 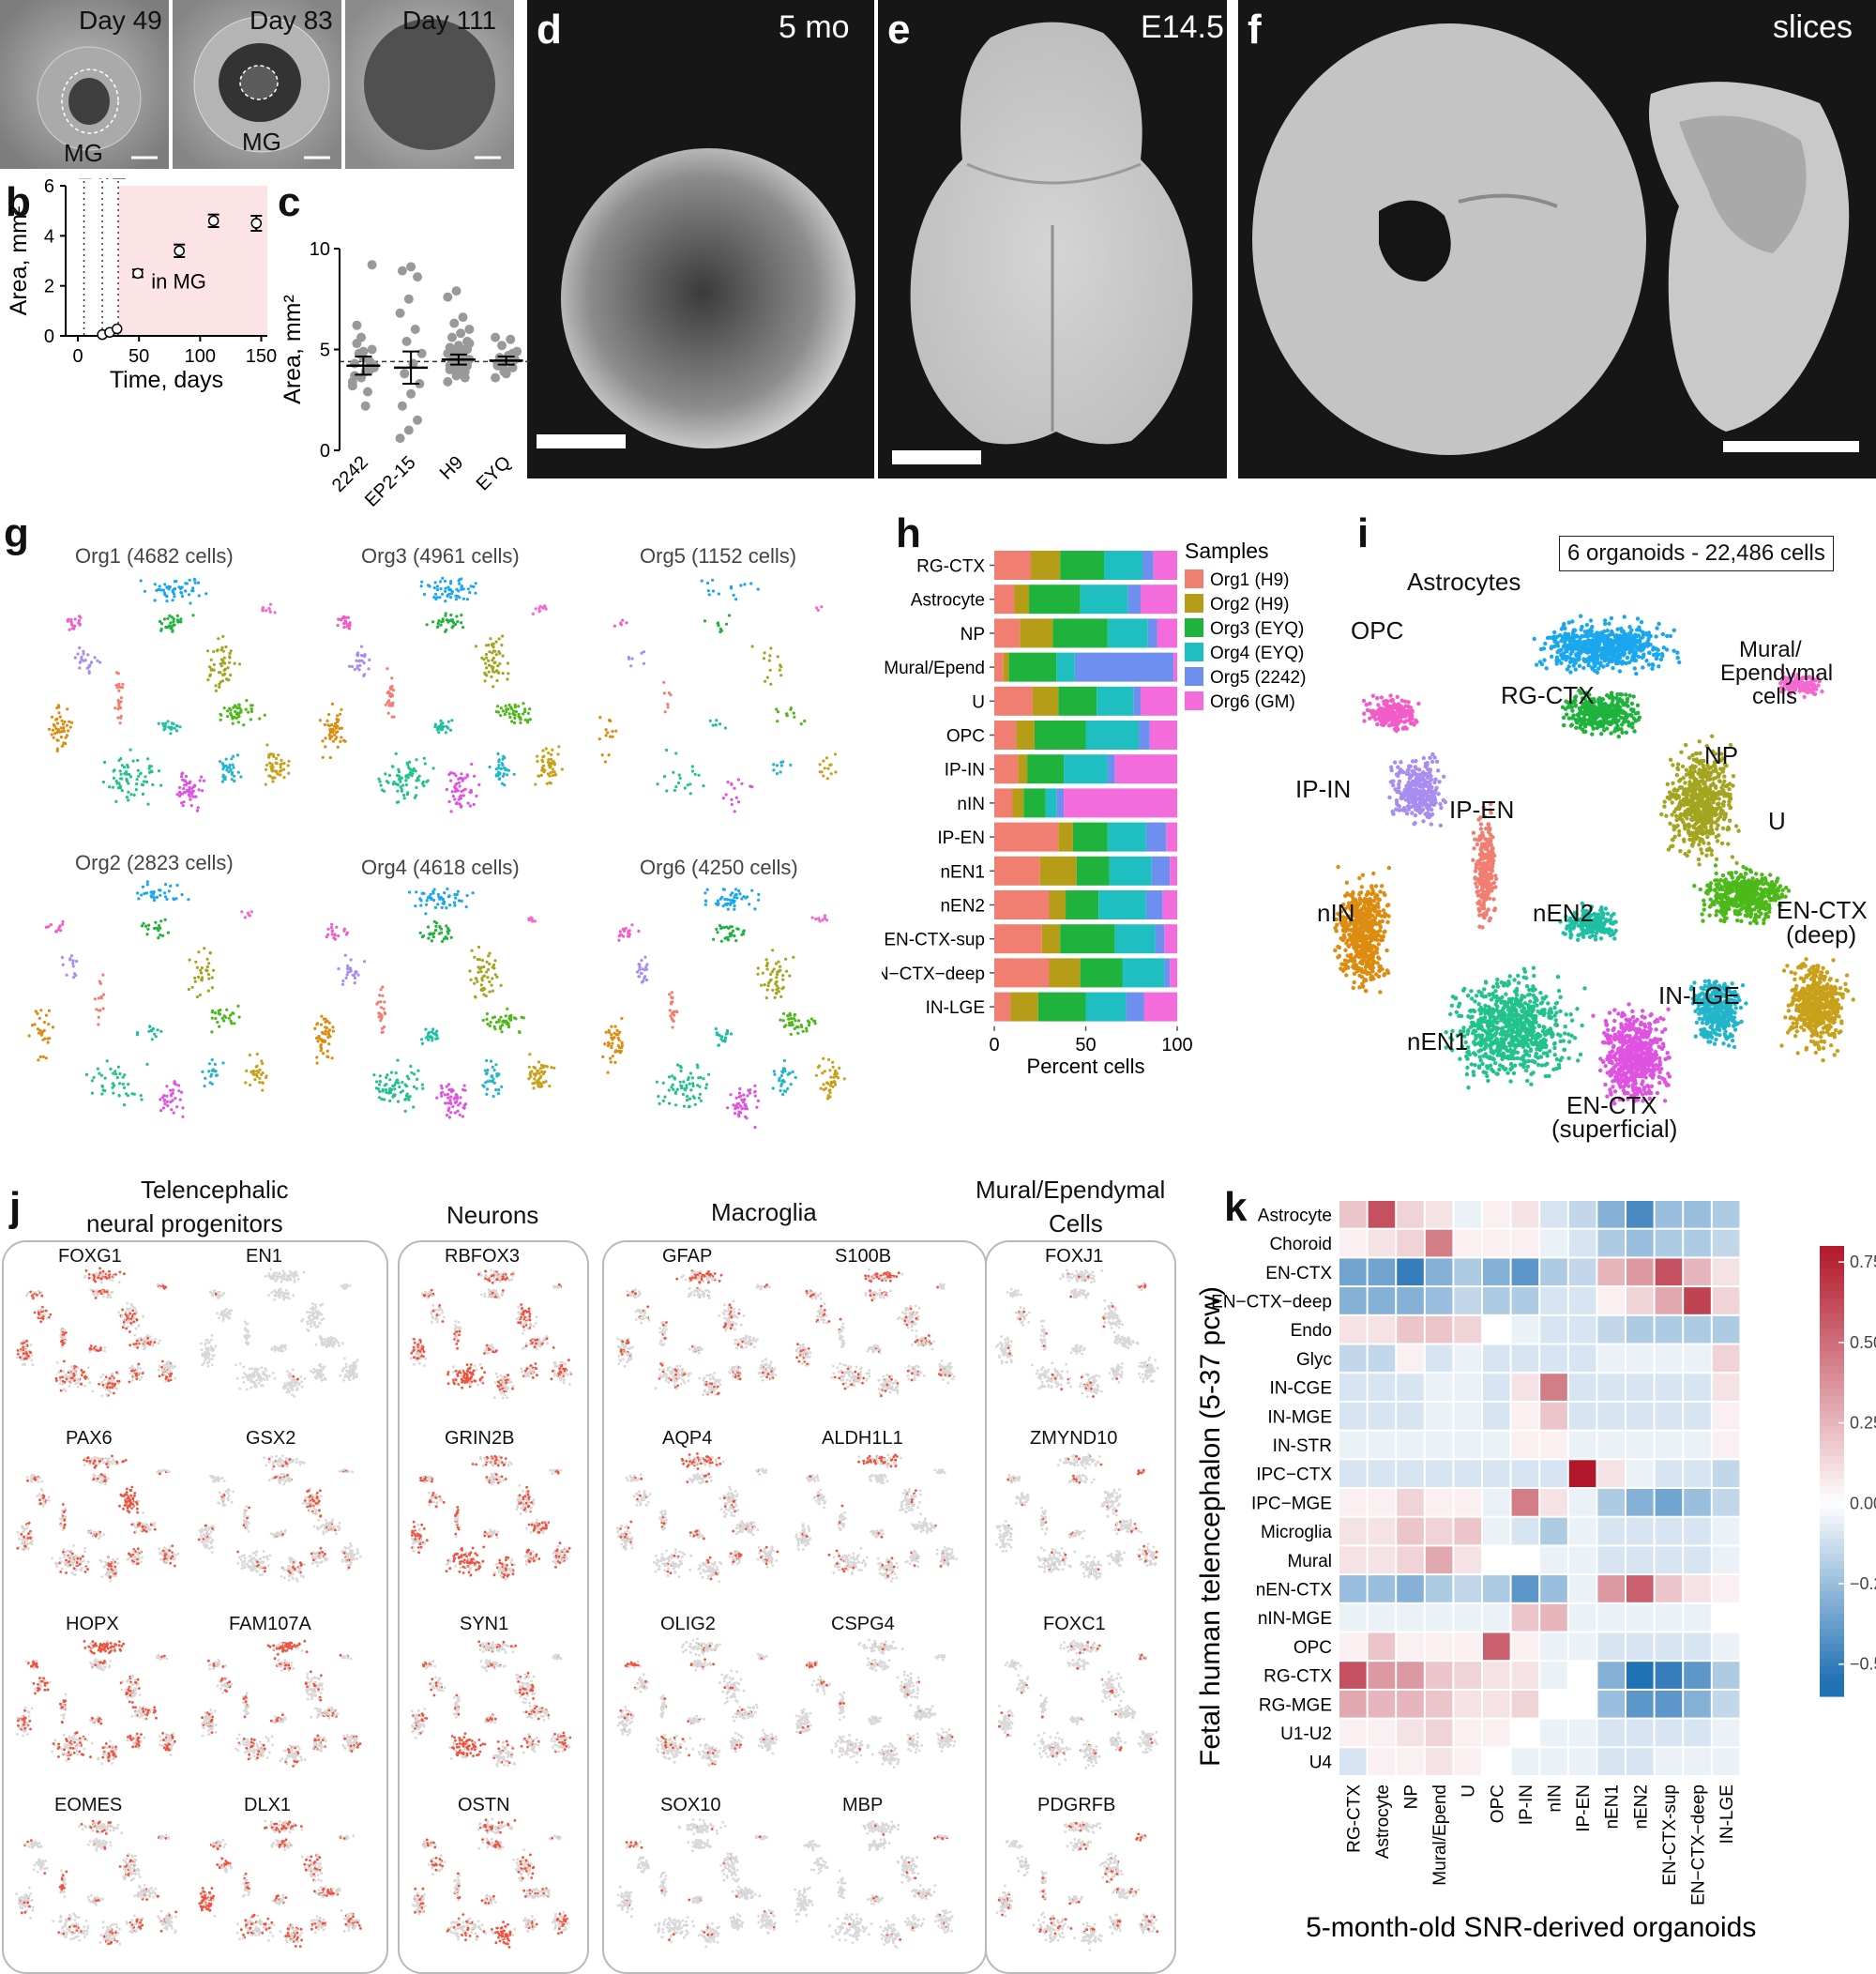 What do you see at coordinates (1005, 736) in the screenshot?
I see `bar-OPC-Org1 (H9)` at bounding box center [1005, 736].